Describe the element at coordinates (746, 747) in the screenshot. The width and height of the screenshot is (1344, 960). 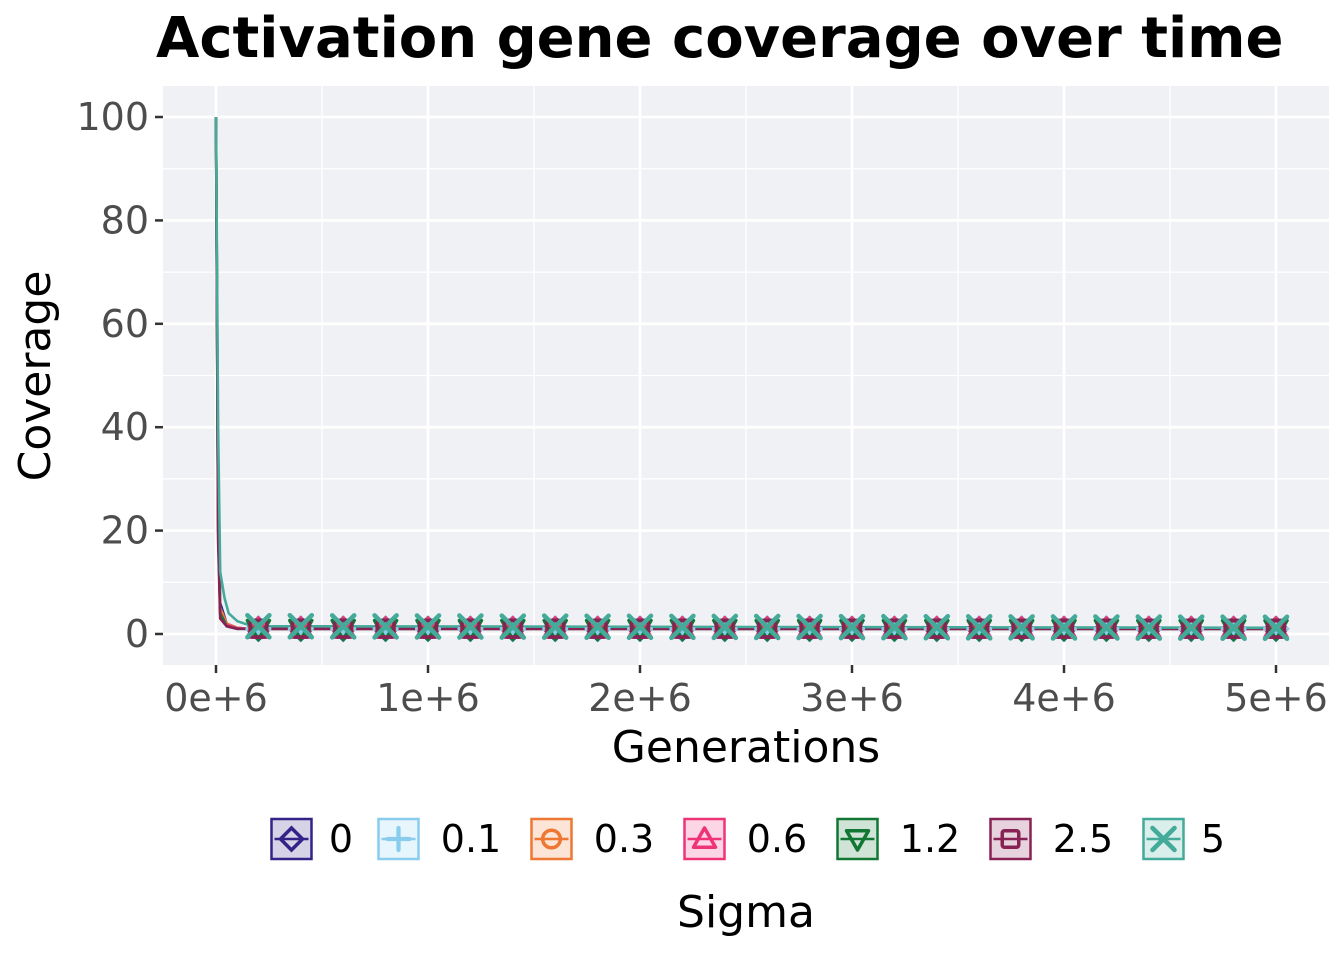
I see `x-axis-title: Generations` at that location.